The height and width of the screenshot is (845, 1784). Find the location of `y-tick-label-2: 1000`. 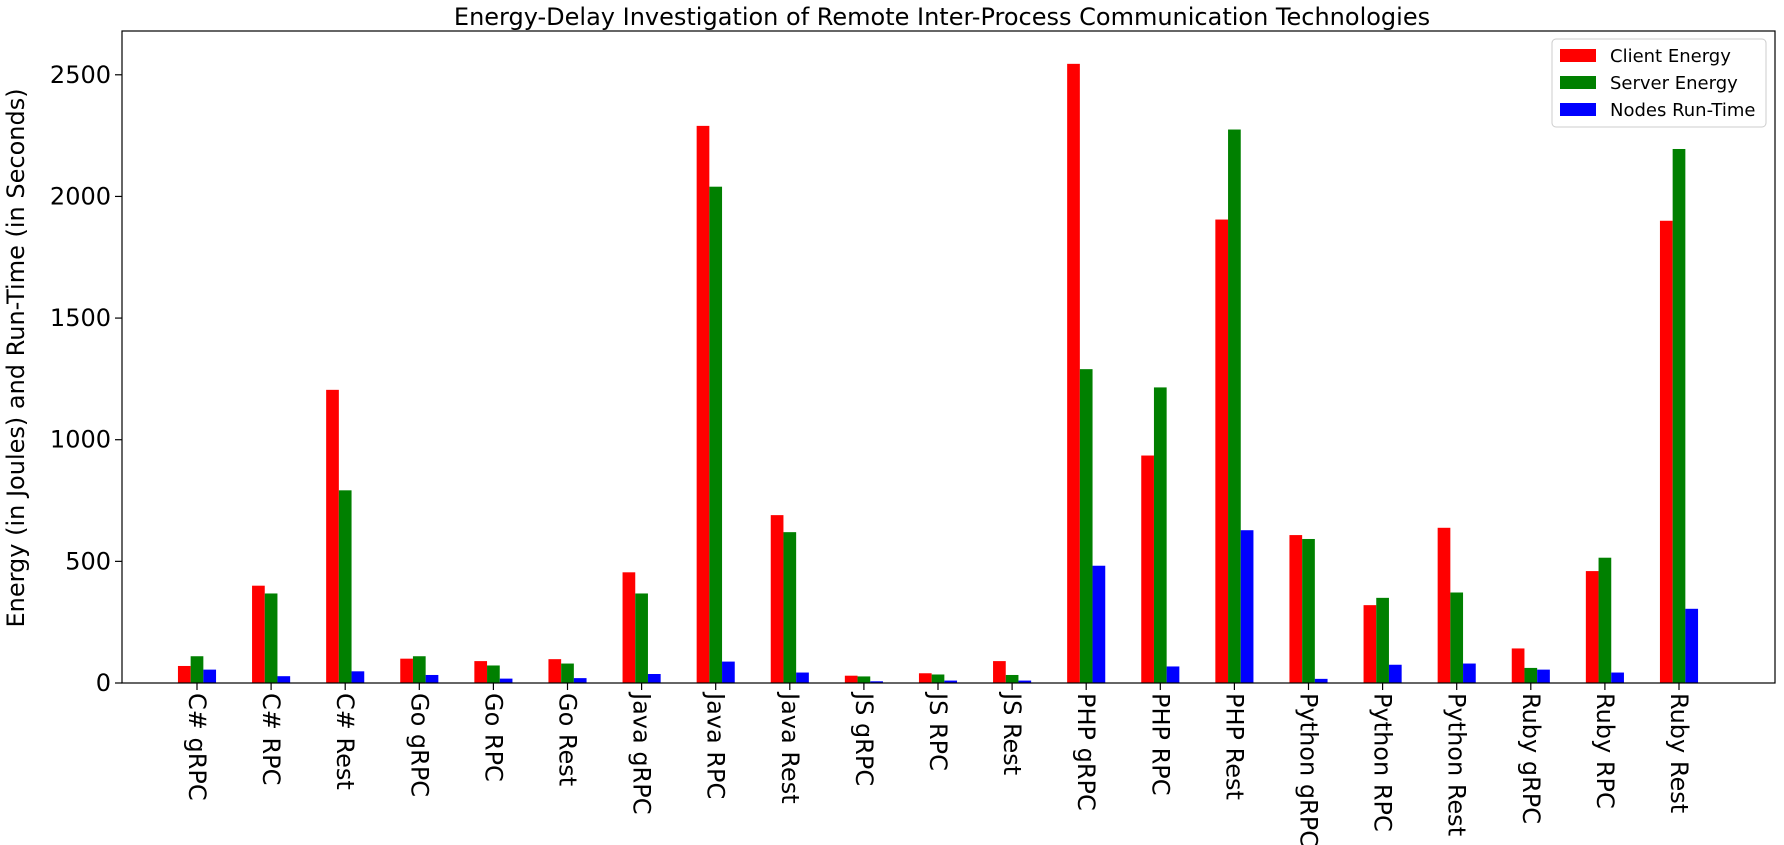

y-tick-label-2: 1000 is located at coordinates (80, 440).